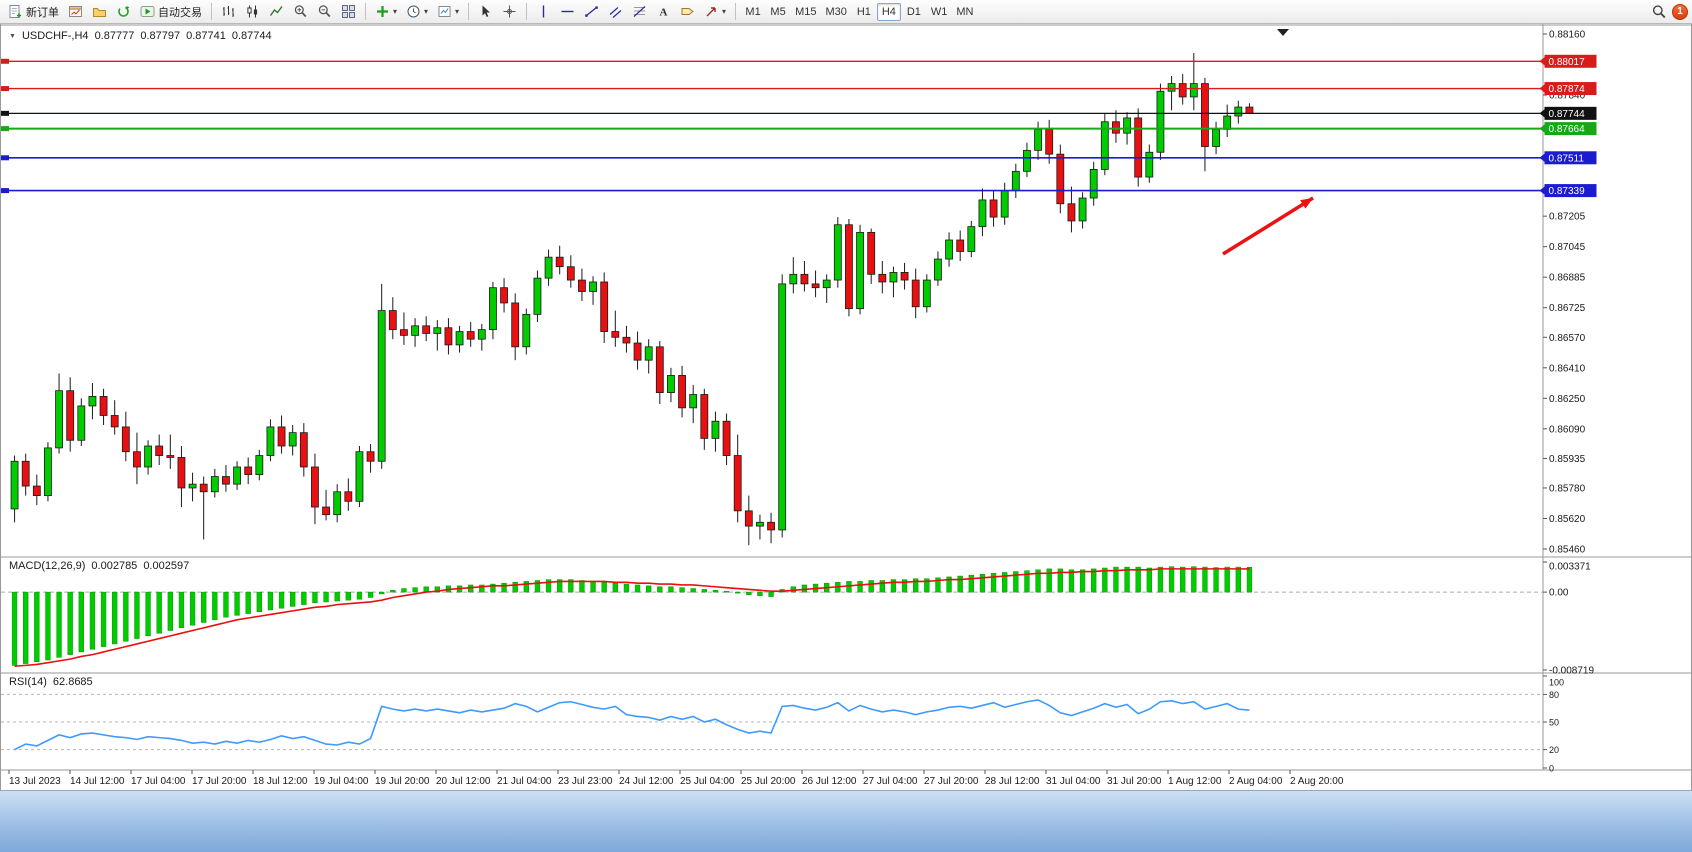 The image size is (1692, 852). Describe the element at coordinates (639, 12) in the screenshot. I see `fibonacci-tool-button` at that location.